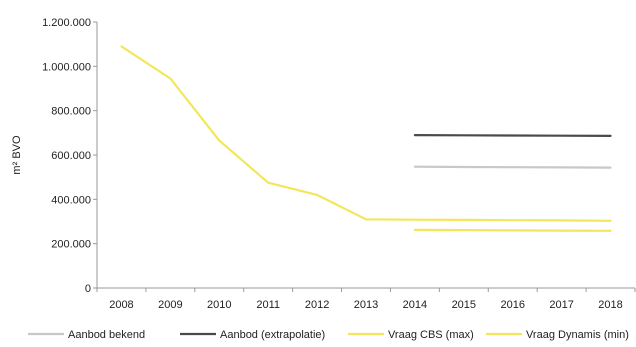  Describe the element at coordinates (366, 305) in the screenshot. I see `x-tick-label: 2013` at that location.